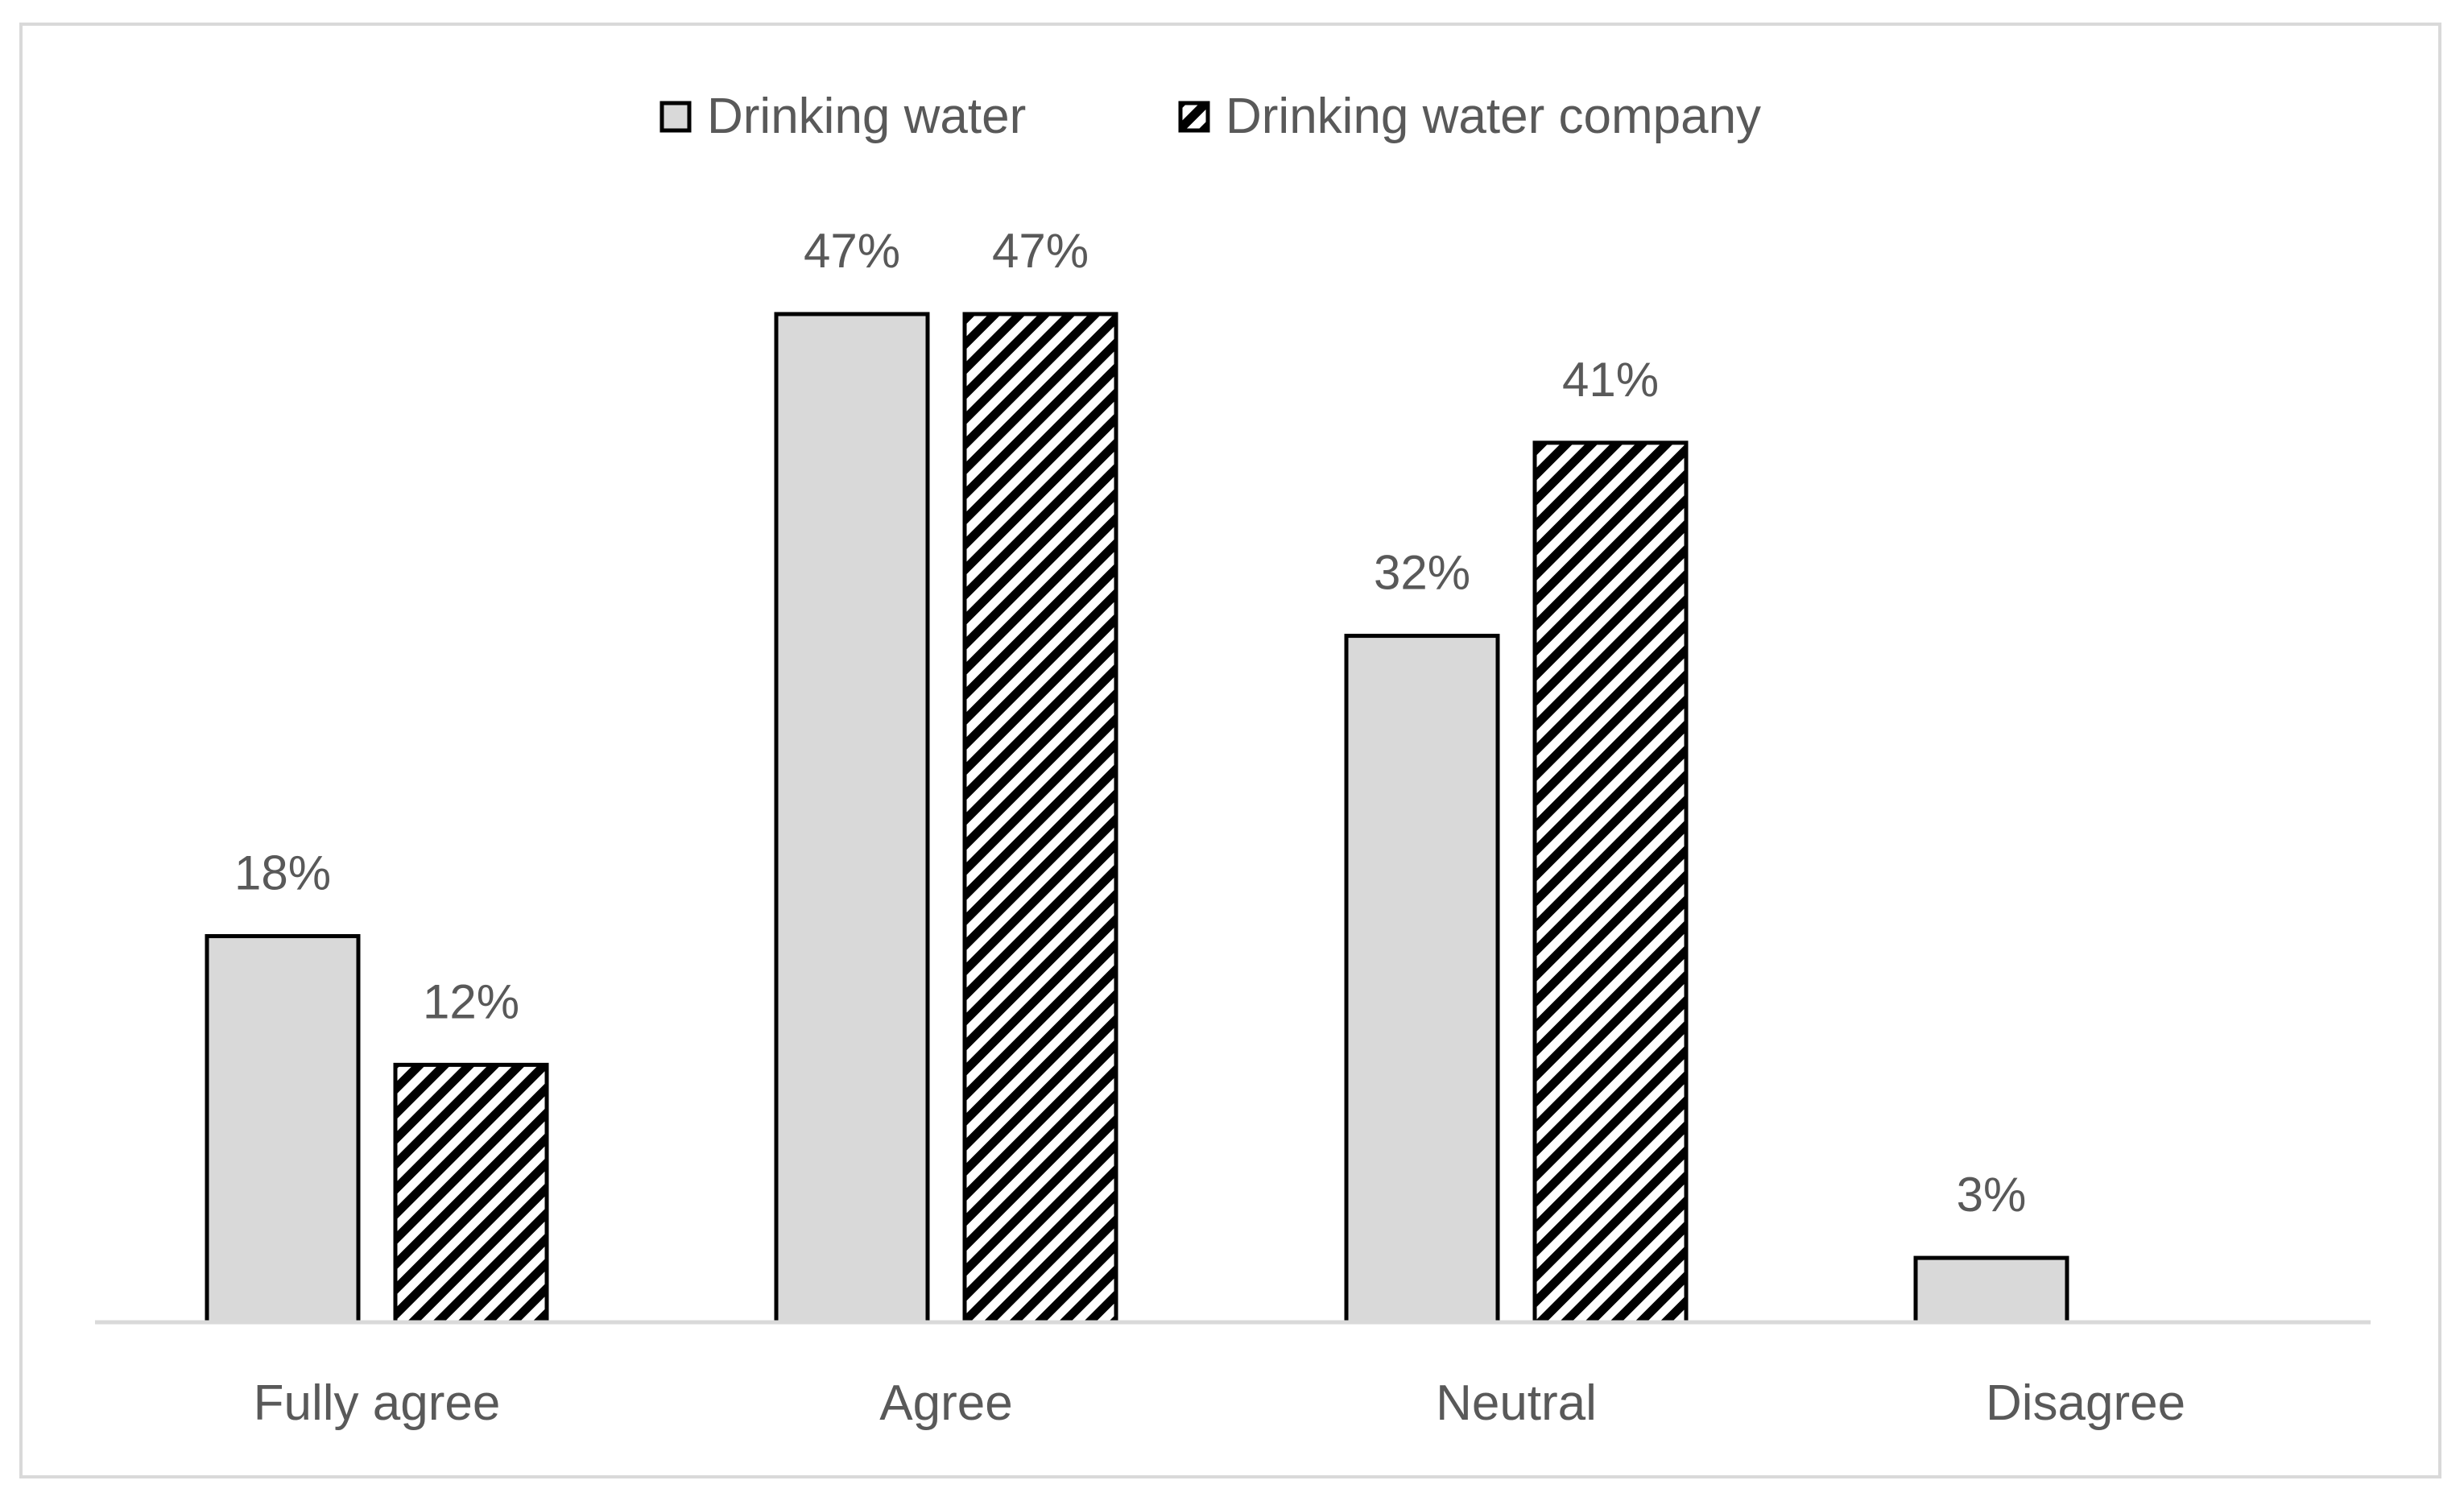 The width and height of the screenshot is (2464, 1497). I want to click on legend-swatch-drinking-water, so click(675, 117).